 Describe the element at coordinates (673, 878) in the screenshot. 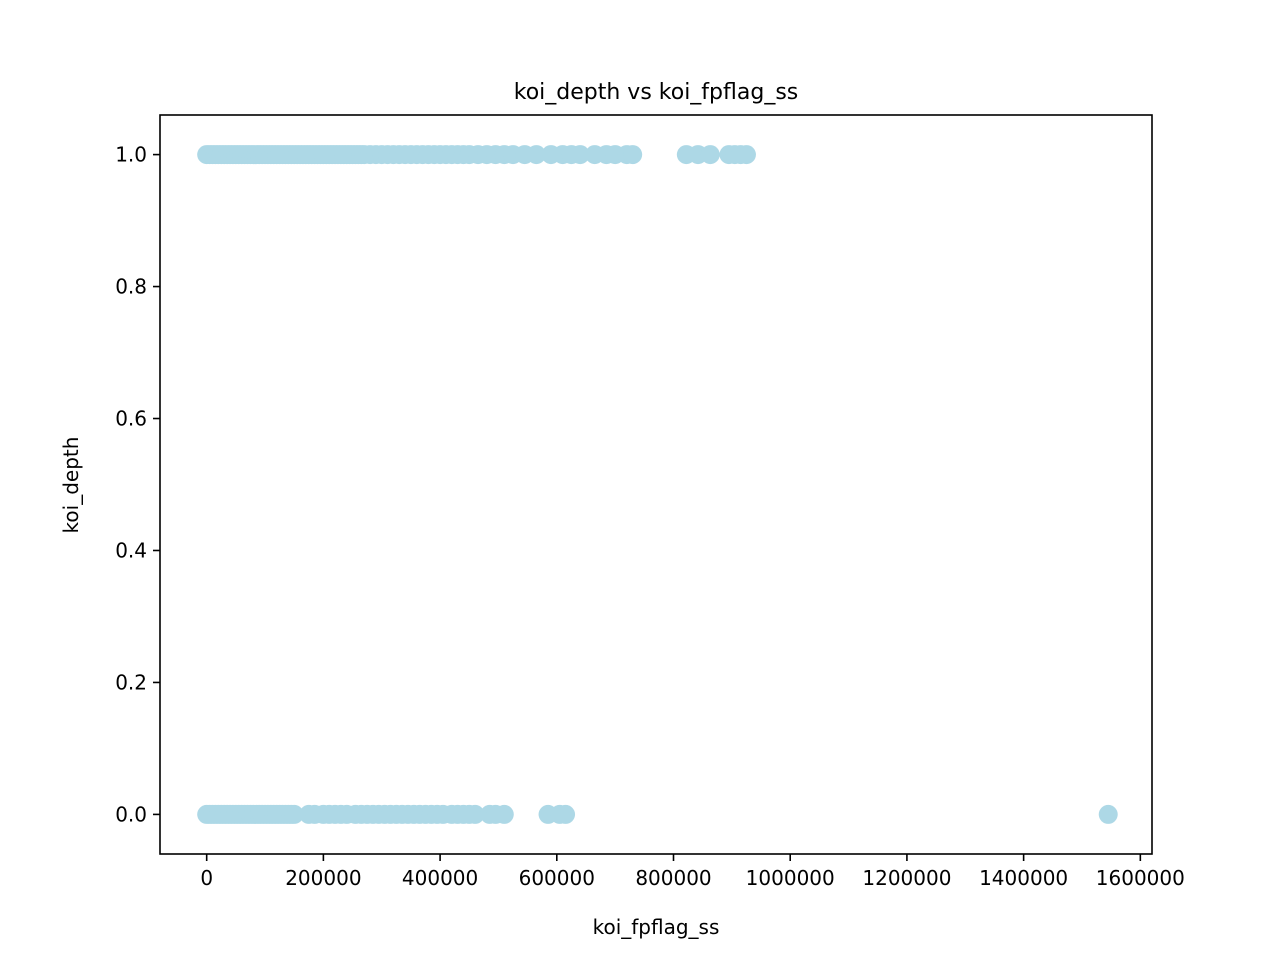

I see `x-tick-label: 800000` at that location.